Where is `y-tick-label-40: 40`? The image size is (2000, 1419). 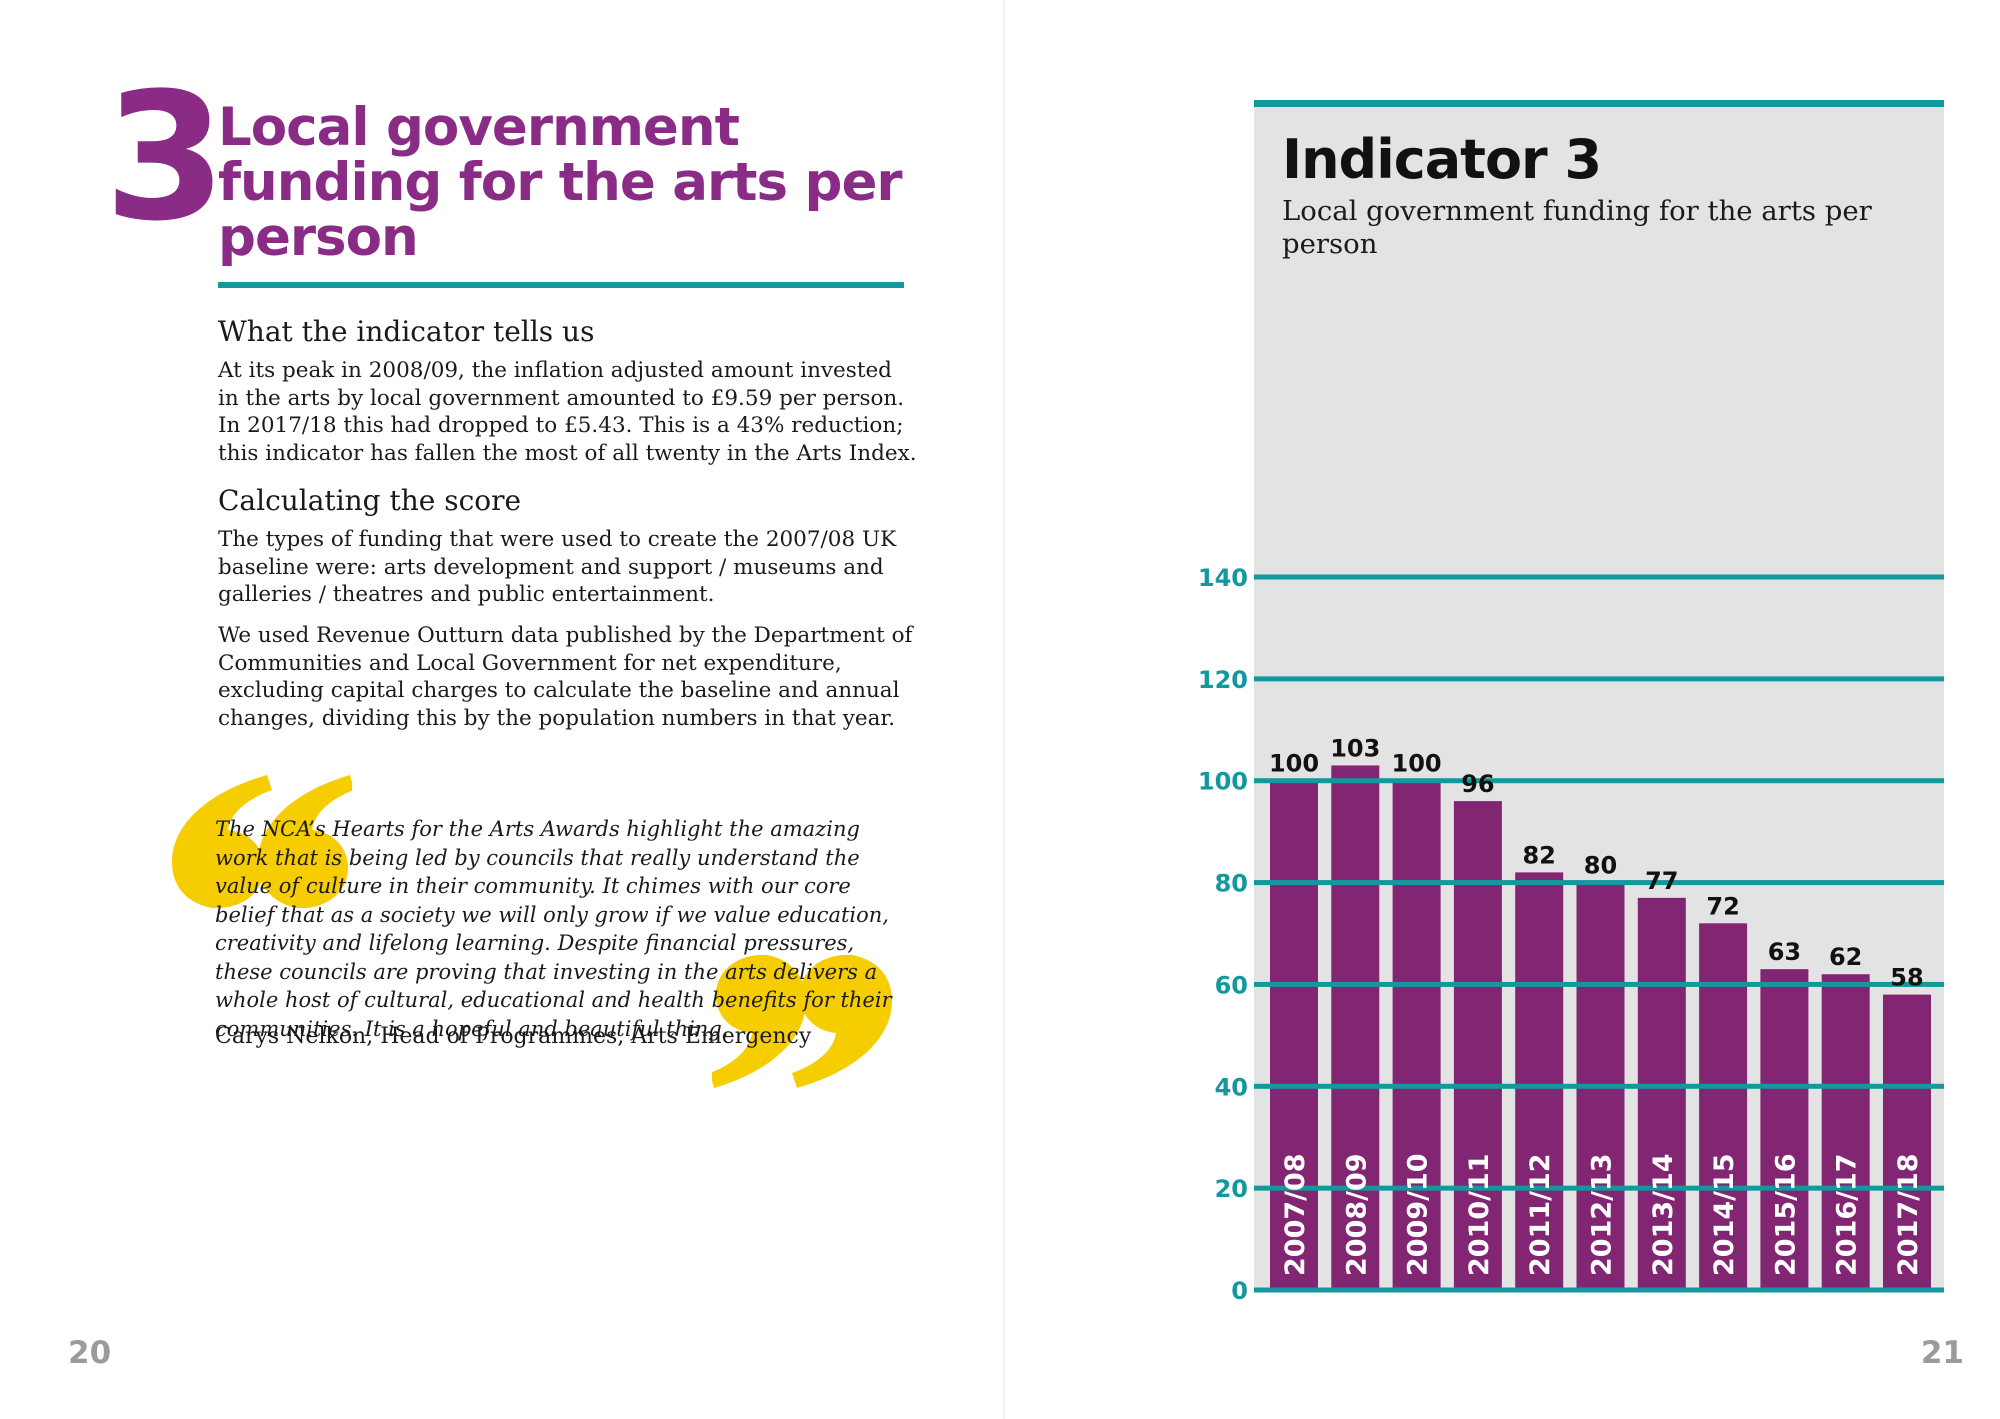 y-tick-label-40: 40 is located at coordinates (1231, 1087).